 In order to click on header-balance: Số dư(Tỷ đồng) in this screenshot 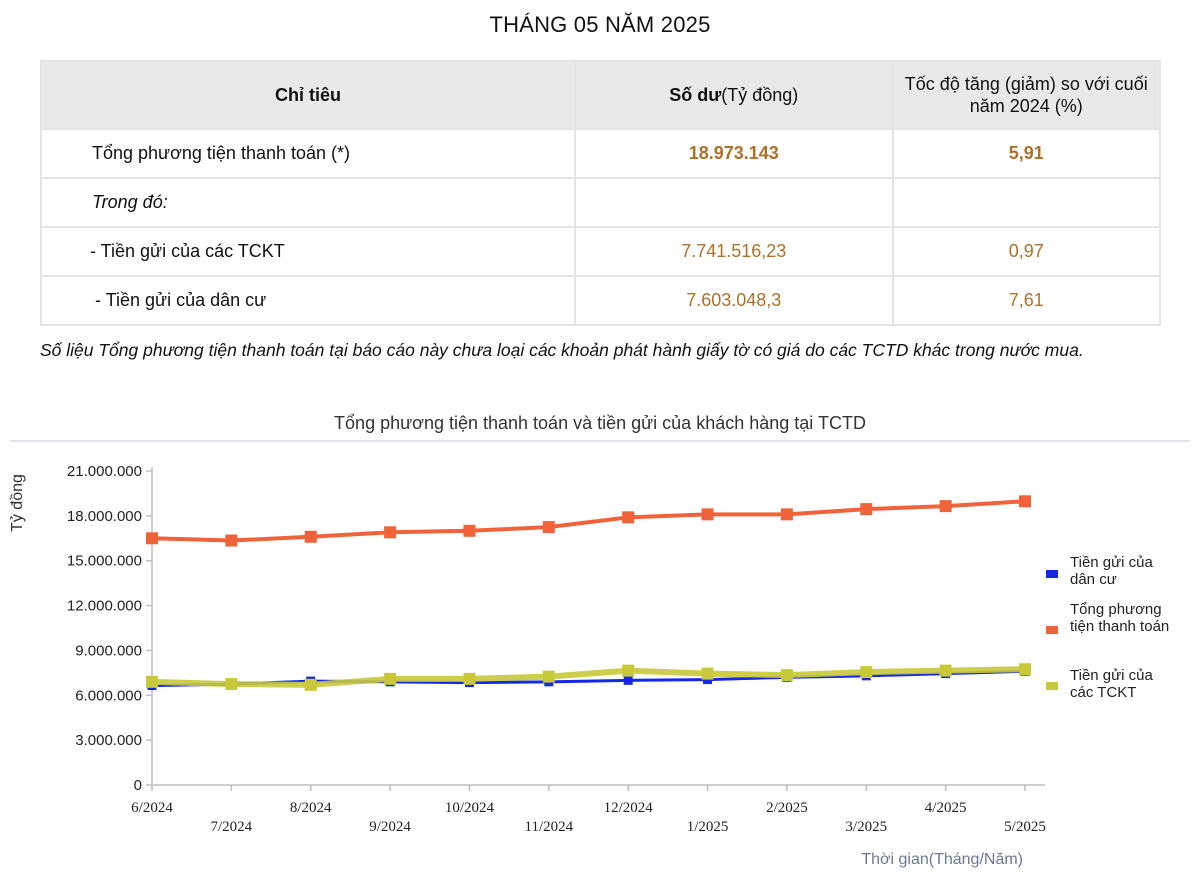, I will do `click(734, 95)`.